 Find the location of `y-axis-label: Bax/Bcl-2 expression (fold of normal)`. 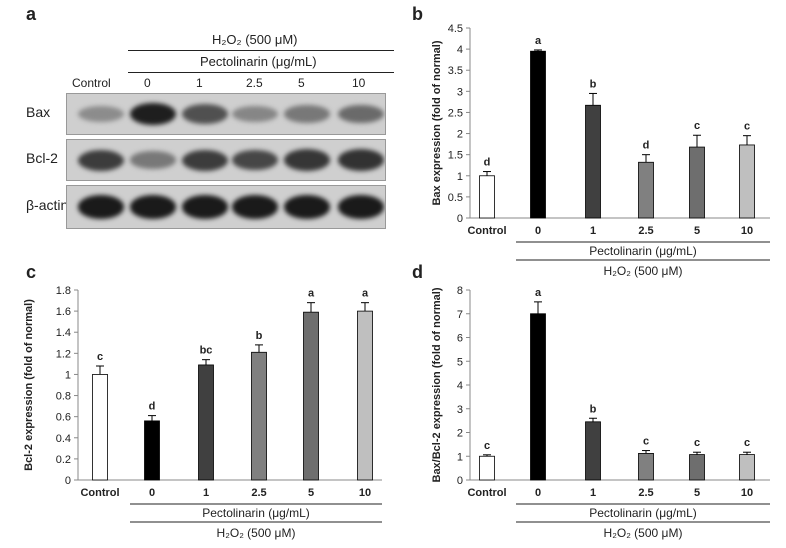

y-axis-label: Bax/Bcl-2 expression (fold of normal) is located at coordinates (437, 384).